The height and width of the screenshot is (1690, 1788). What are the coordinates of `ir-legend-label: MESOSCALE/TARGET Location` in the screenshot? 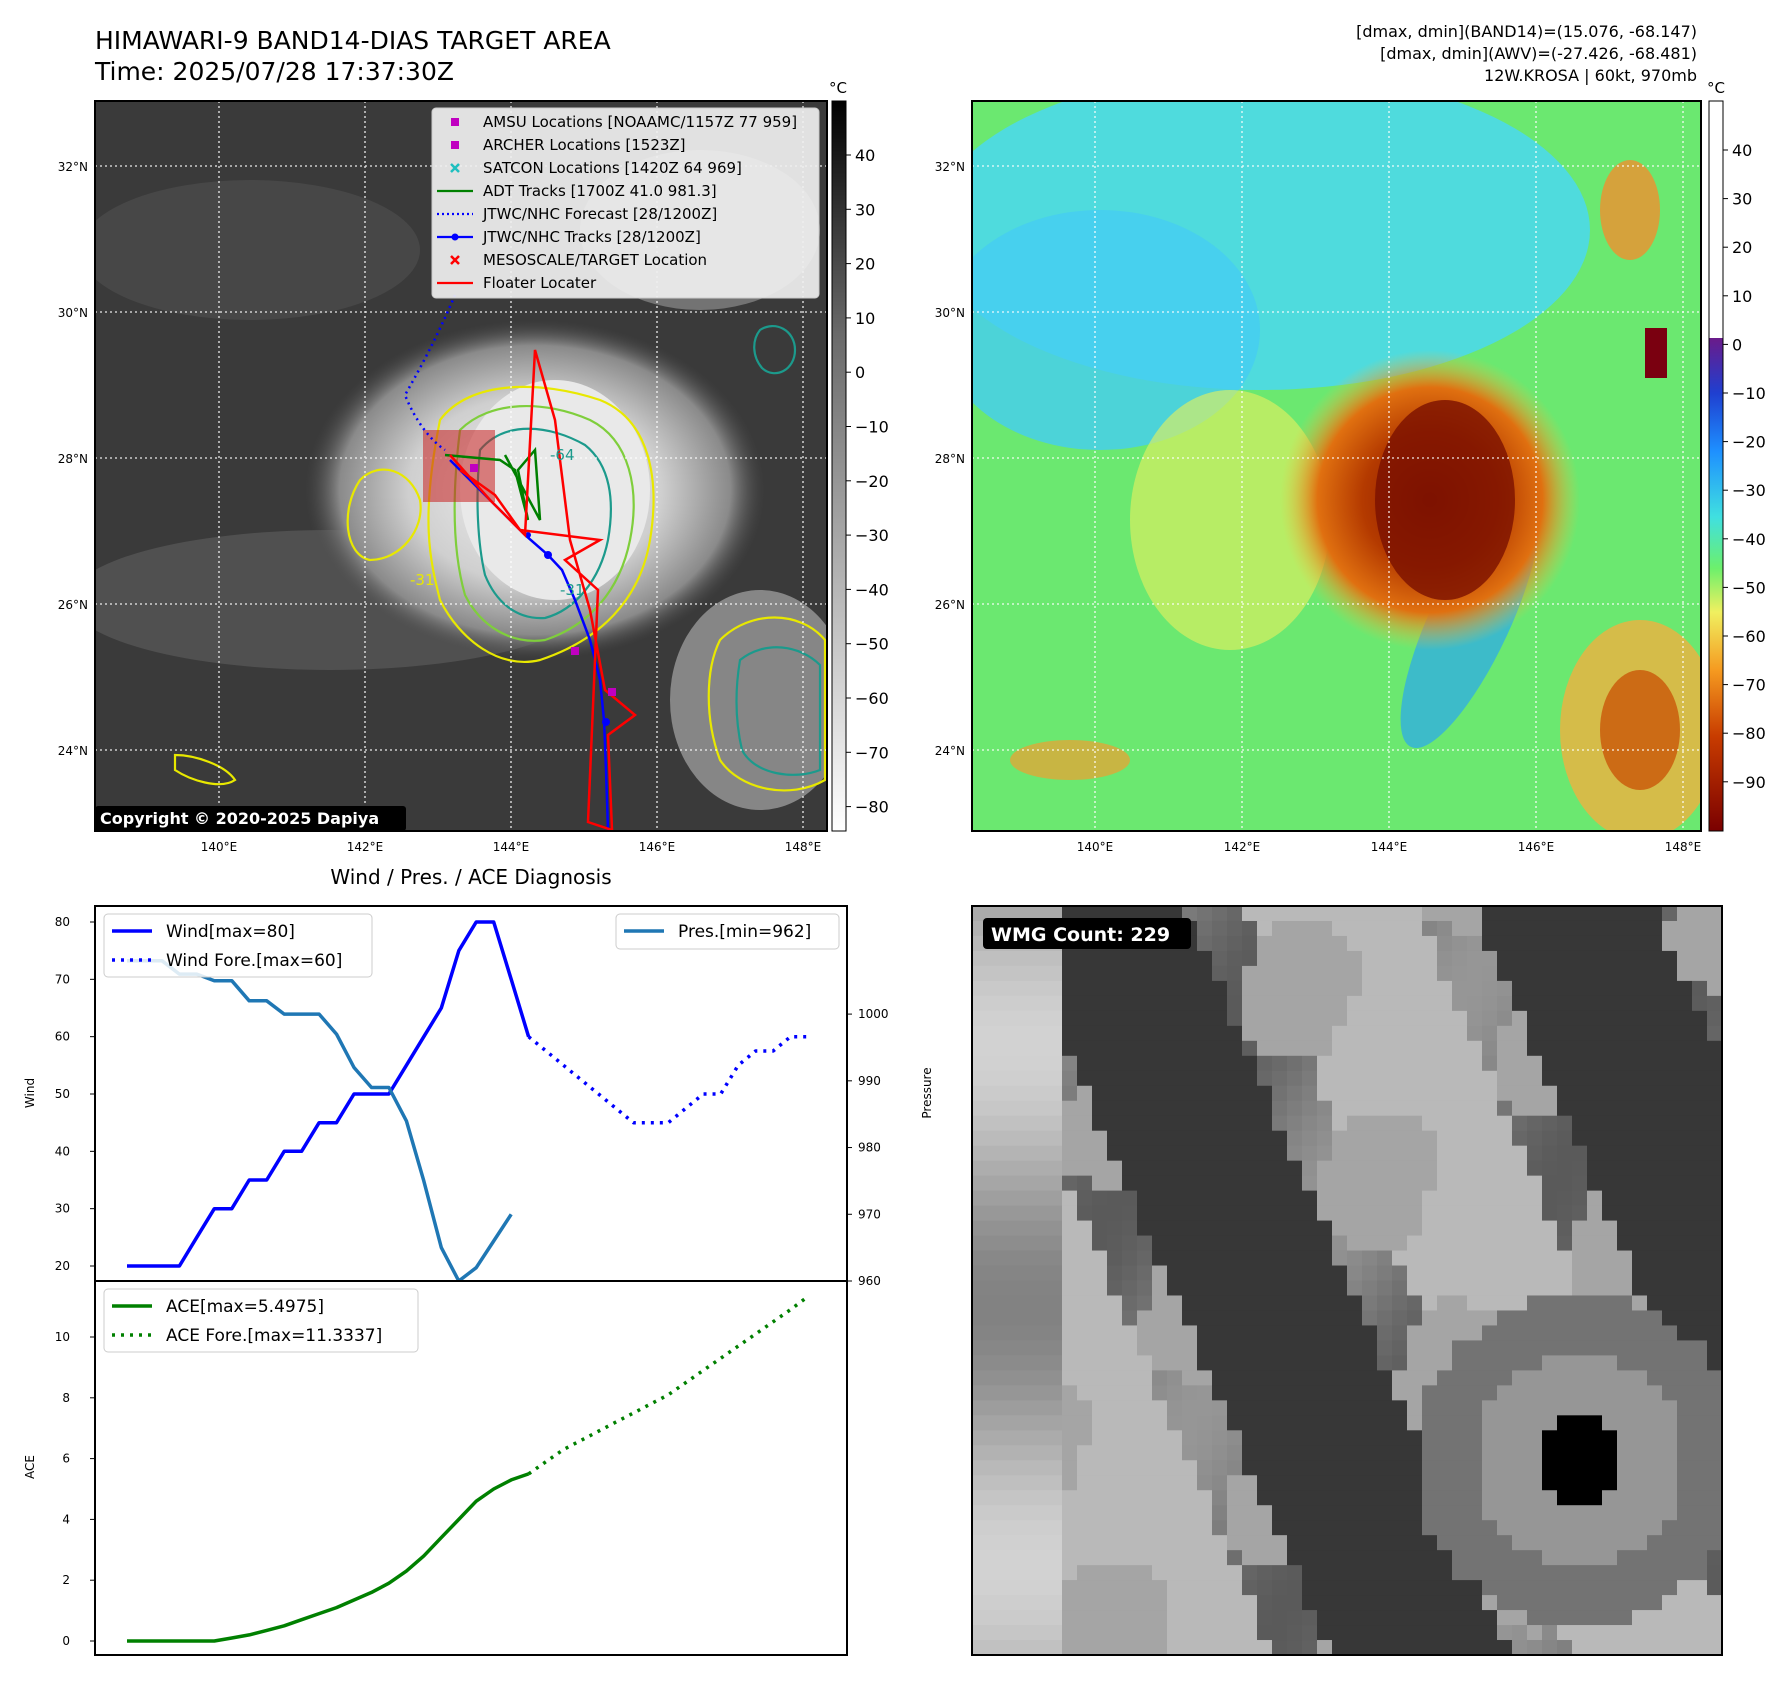 It's located at (595, 260).